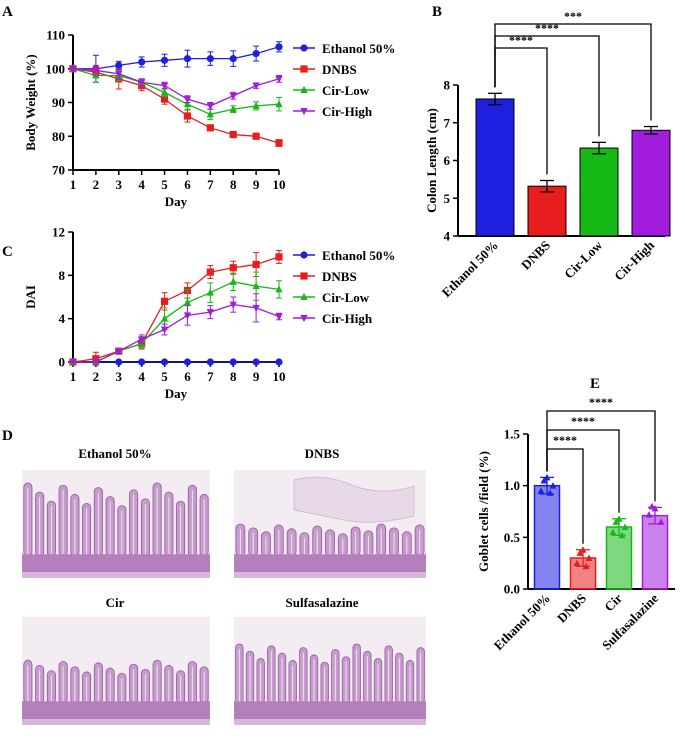 The height and width of the screenshot is (745, 685). I want to click on significance-bracket, so click(573, 72).